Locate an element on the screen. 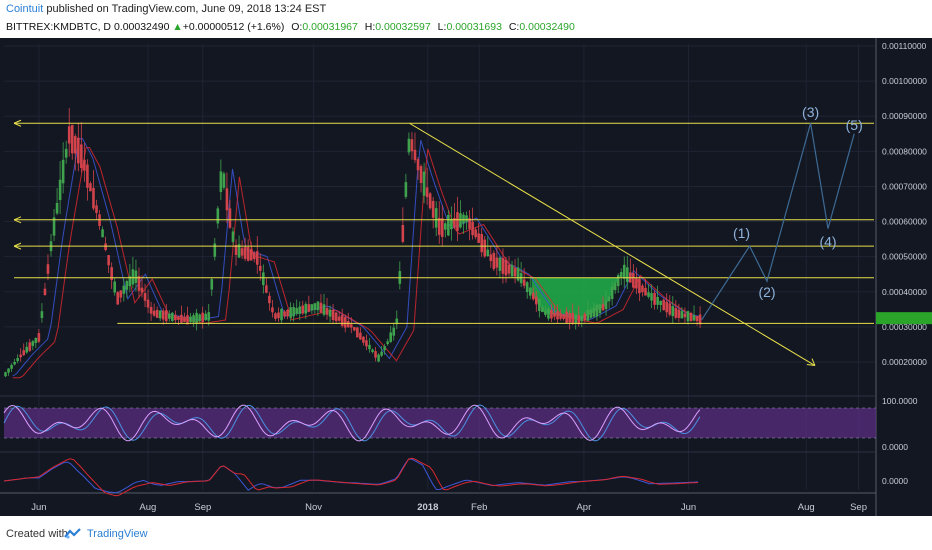 Image resolution: width=932 pixels, height=550 pixels. macd-axis-label: 0.0000 is located at coordinates (895, 481).